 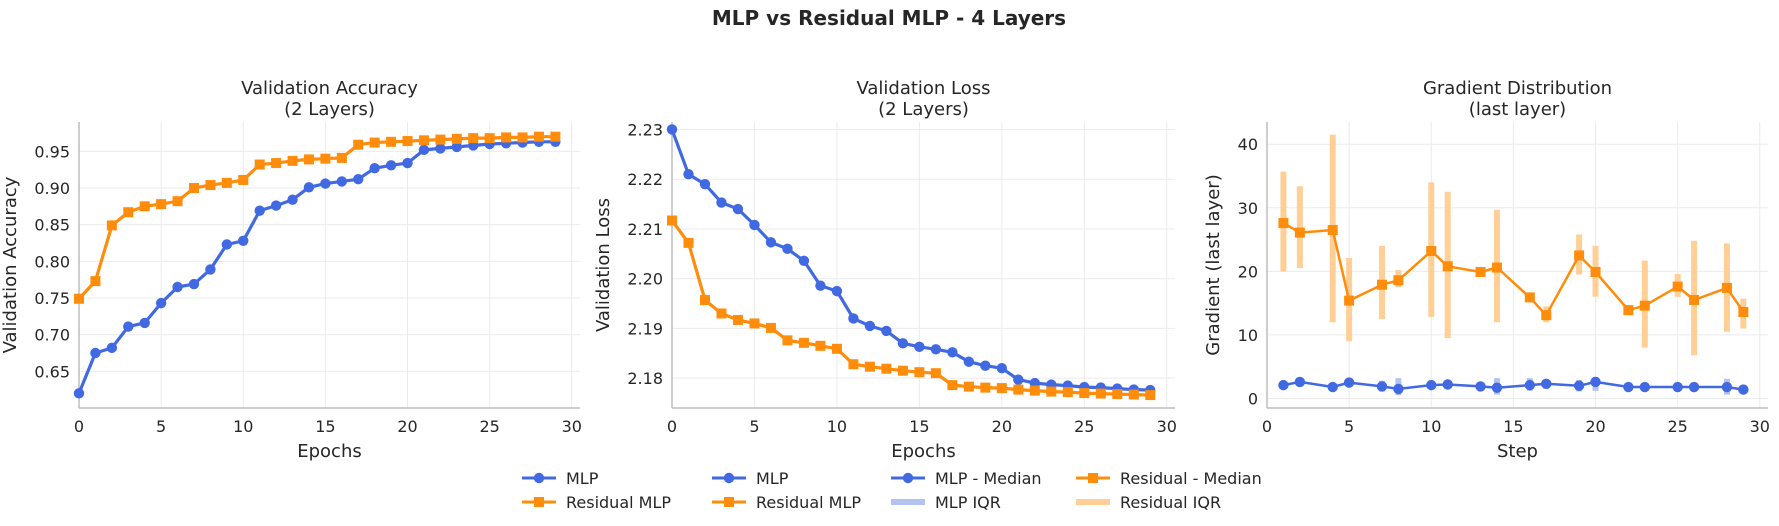 I want to click on y-tick-label: 2.22, so click(x=645, y=179).